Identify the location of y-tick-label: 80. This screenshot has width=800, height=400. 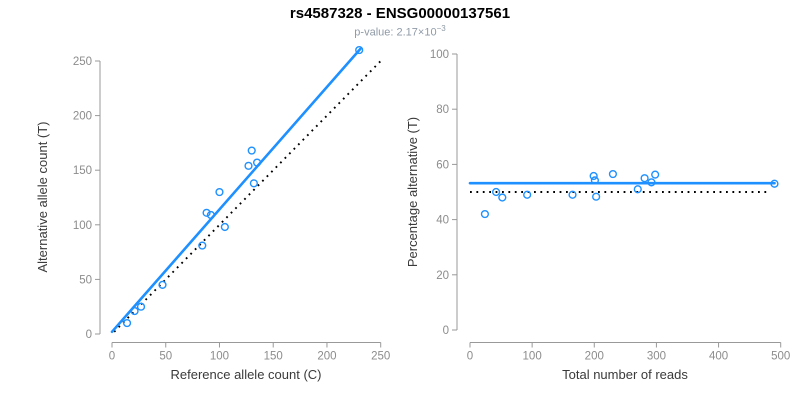
(442, 110).